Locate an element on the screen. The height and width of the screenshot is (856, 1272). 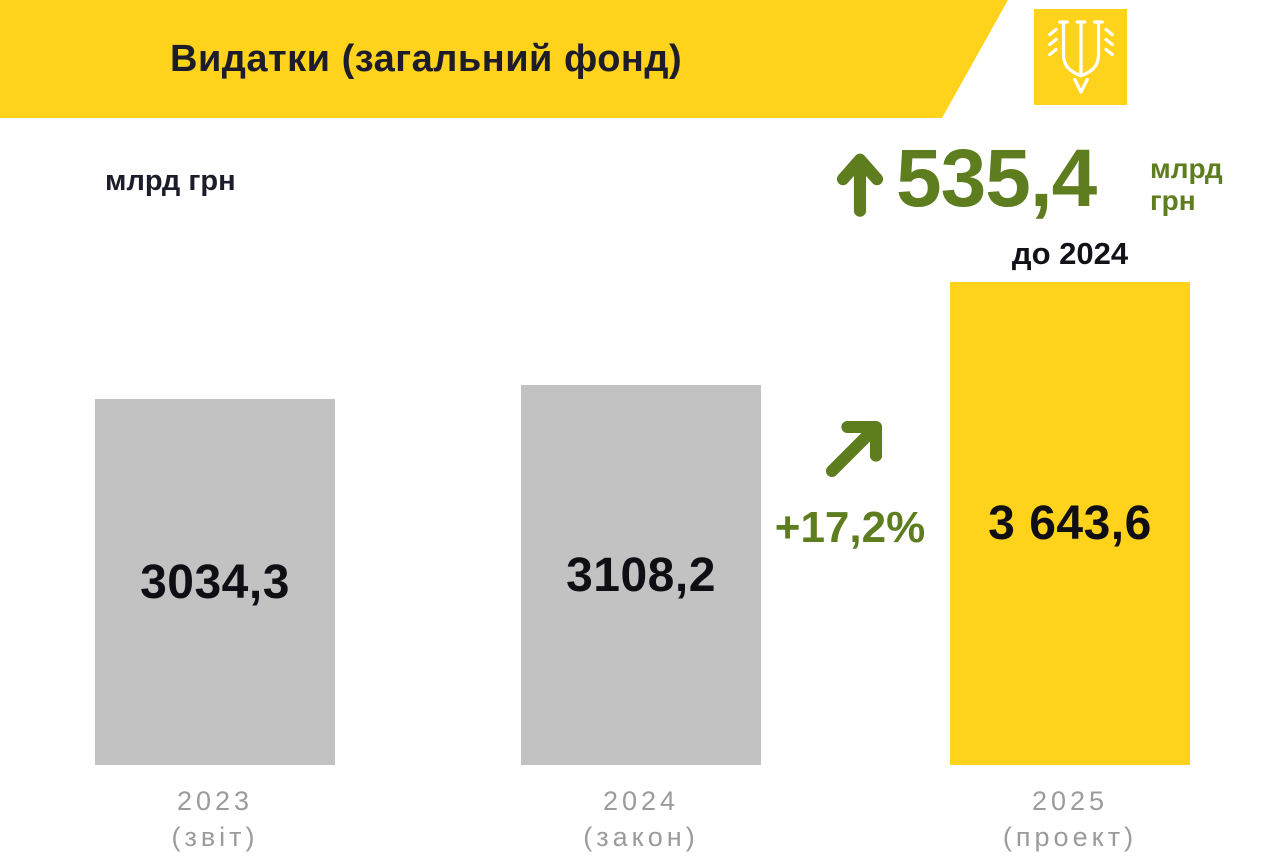
bar-value-label: 3108,2 is located at coordinates (641, 575).